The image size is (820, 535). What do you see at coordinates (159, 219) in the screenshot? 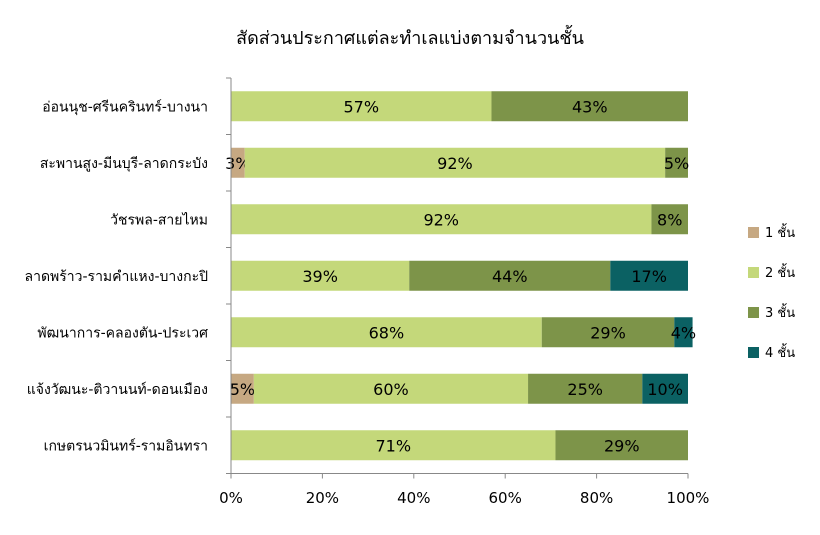
I see `category-label: วัชรพล-สายไหม` at bounding box center [159, 219].